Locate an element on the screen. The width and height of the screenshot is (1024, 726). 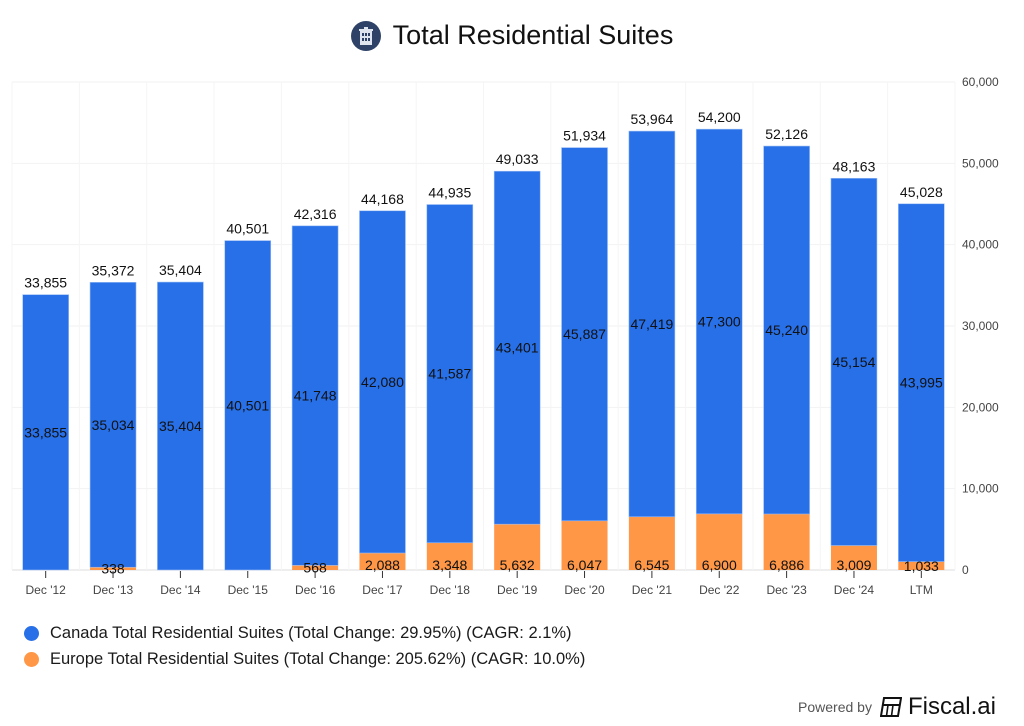
chart-title-bar: Total Residential Suites is located at coordinates (512, 35).